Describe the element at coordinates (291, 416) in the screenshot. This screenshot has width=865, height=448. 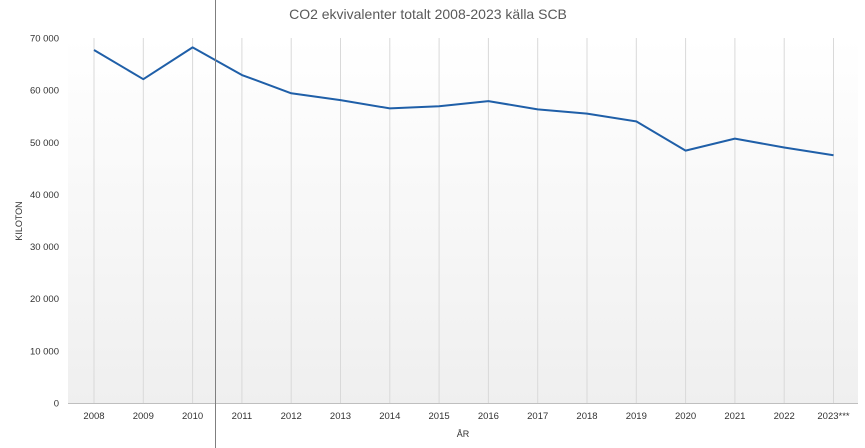
I see `x-tick-label: 2012` at that location.